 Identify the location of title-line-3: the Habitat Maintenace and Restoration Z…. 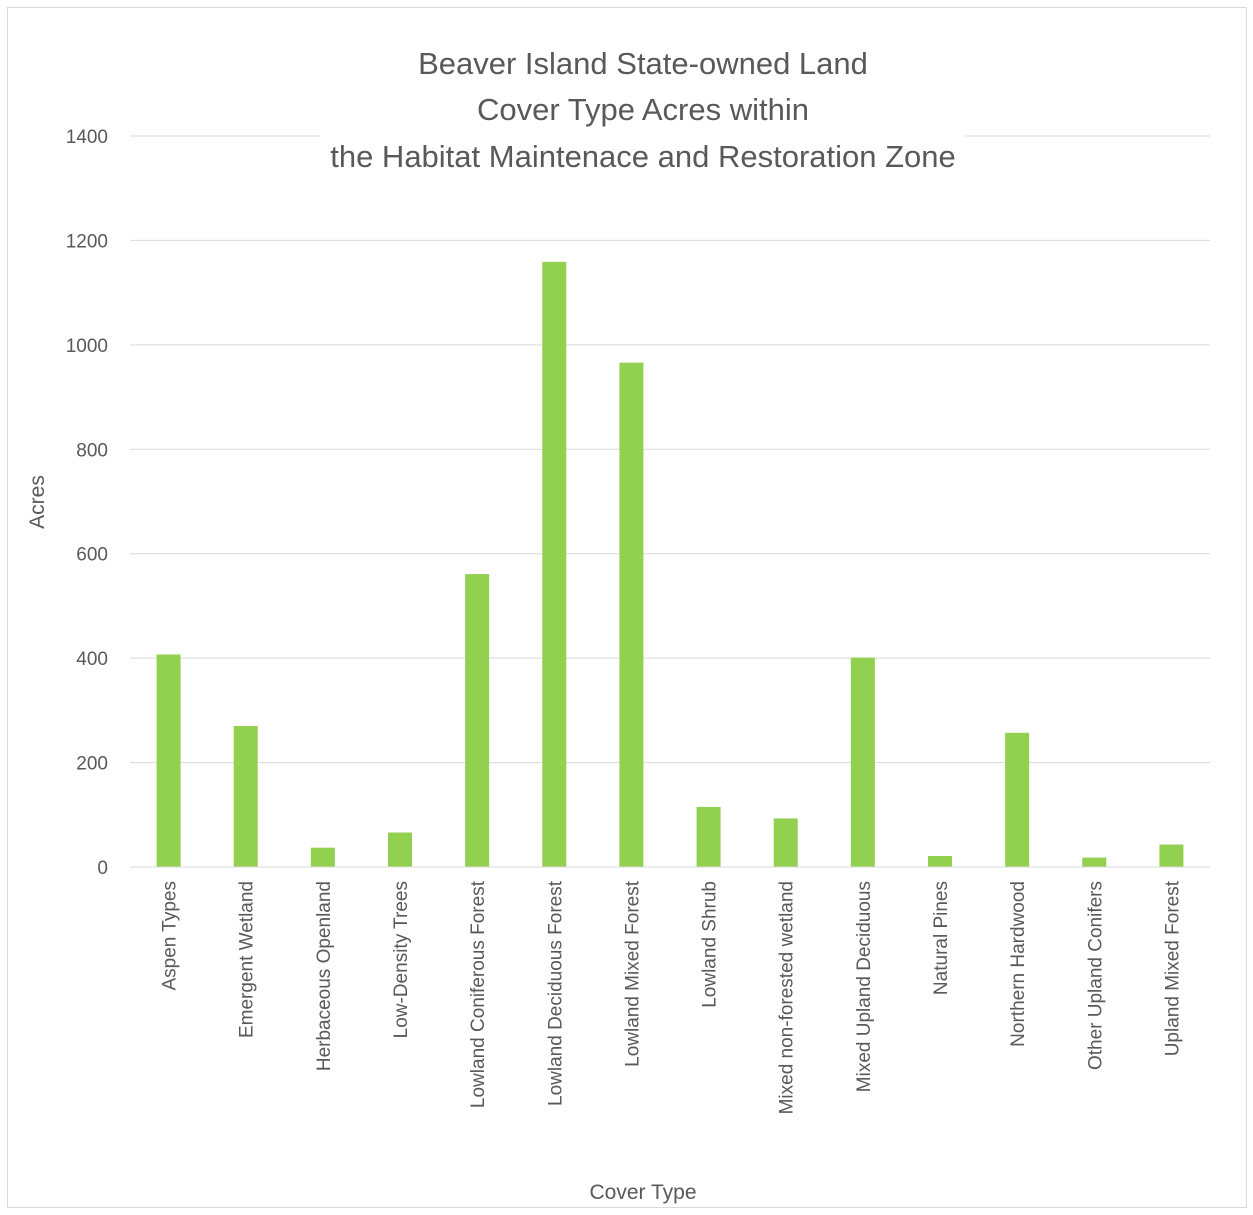
(643, 156).